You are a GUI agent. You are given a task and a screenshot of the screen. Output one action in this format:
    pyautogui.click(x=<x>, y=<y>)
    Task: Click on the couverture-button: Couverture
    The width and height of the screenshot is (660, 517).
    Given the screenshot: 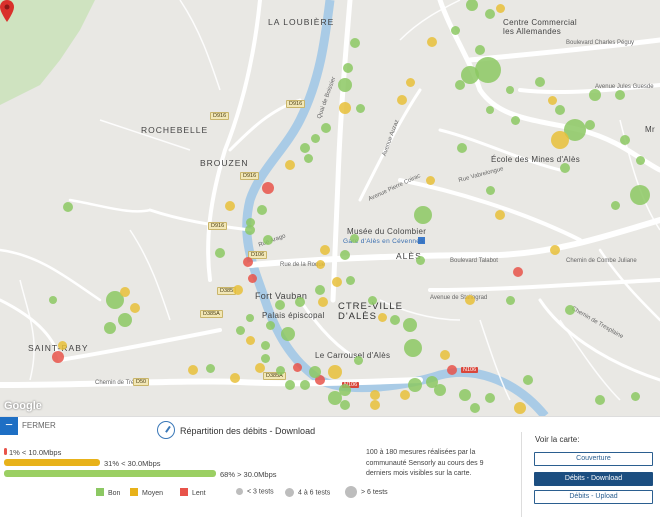 What is the action you would take?
    pyautogui.click(x=593, y=459)
    